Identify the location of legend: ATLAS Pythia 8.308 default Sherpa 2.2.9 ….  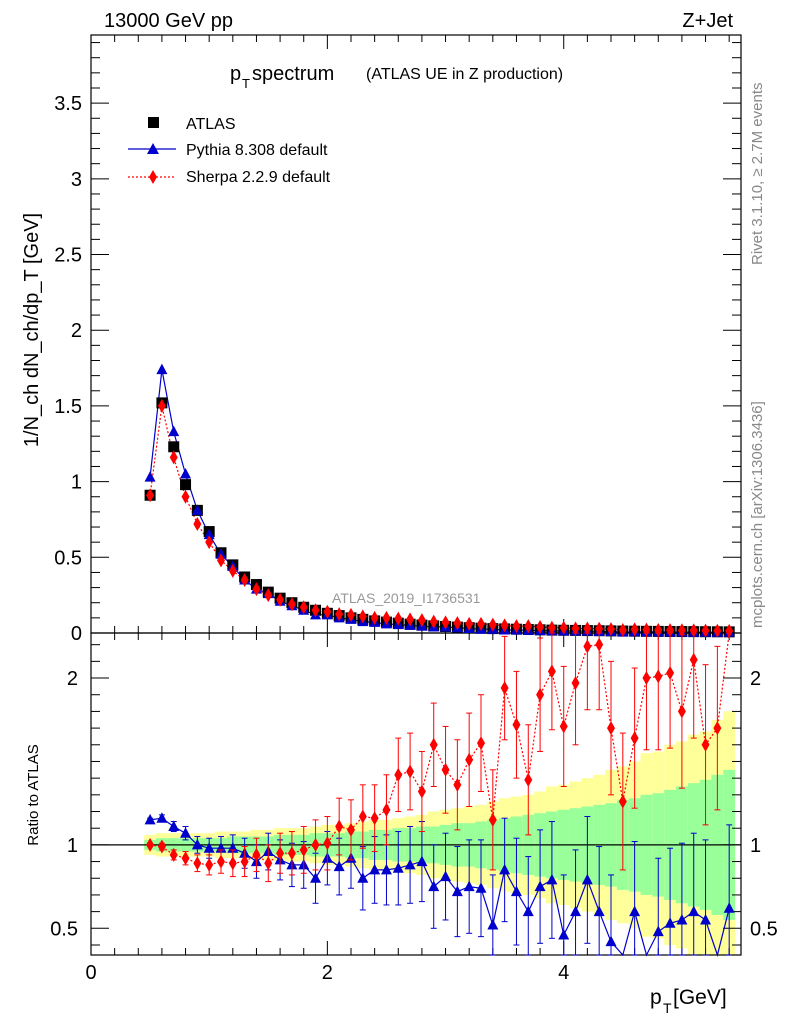
(229, 151).